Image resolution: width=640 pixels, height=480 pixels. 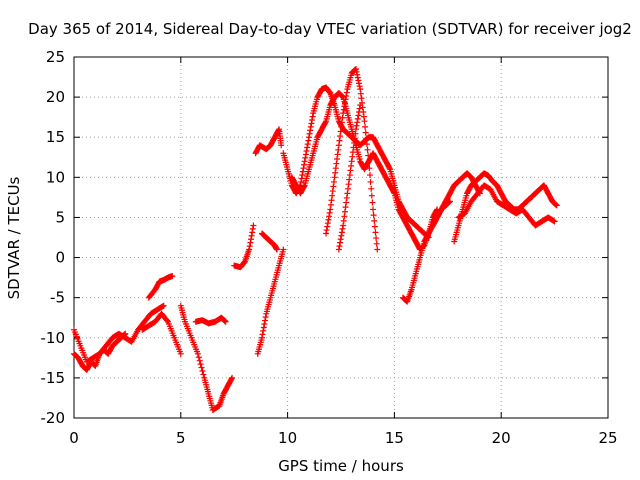 What do you see at coordinates (270, 301) in the screenshot?
I see `series-trace-h` at bounding box center [270, 301].